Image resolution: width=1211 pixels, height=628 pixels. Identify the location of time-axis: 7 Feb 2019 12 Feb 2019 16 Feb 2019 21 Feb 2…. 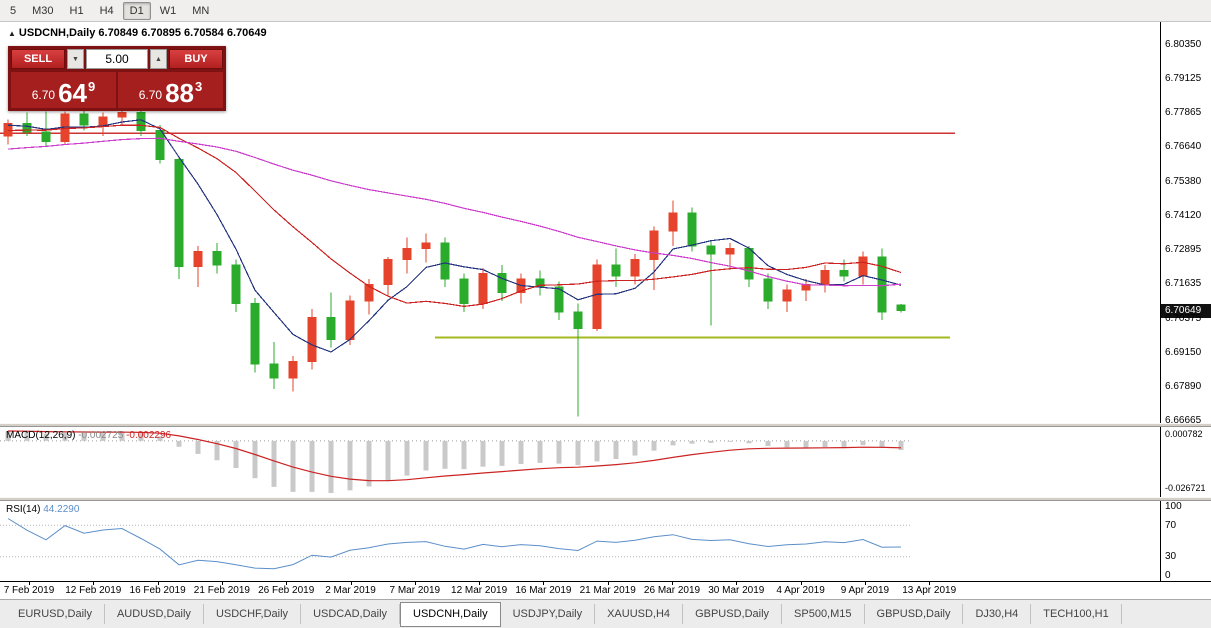
(605, 590).